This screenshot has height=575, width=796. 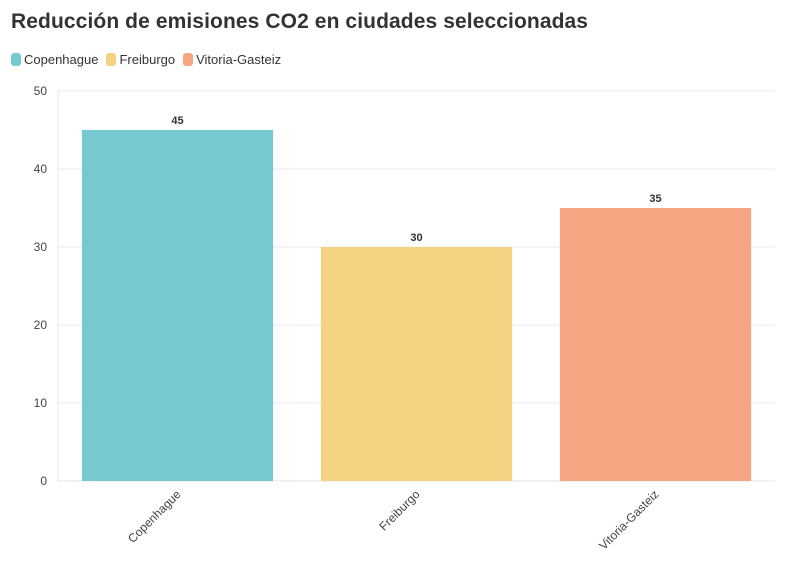 What do you see at coordinates (399, 510) in the screenshot?
I see `x-tick-label: Freiburgo` at bounding box center [399, 510].